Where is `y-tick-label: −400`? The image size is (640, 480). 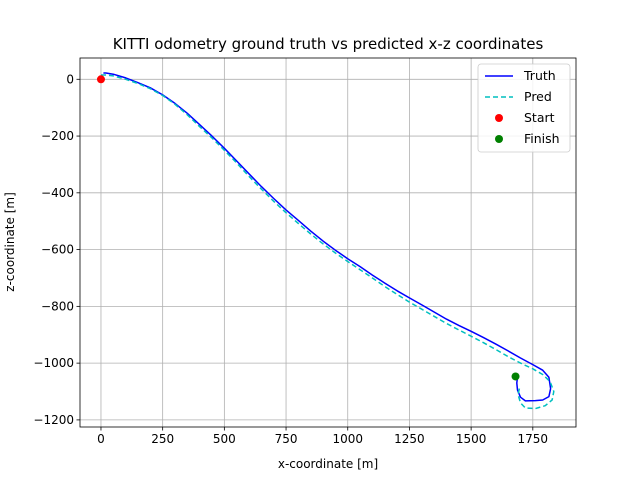
y-tick-label: −400 is located at coordinates (57, 193).